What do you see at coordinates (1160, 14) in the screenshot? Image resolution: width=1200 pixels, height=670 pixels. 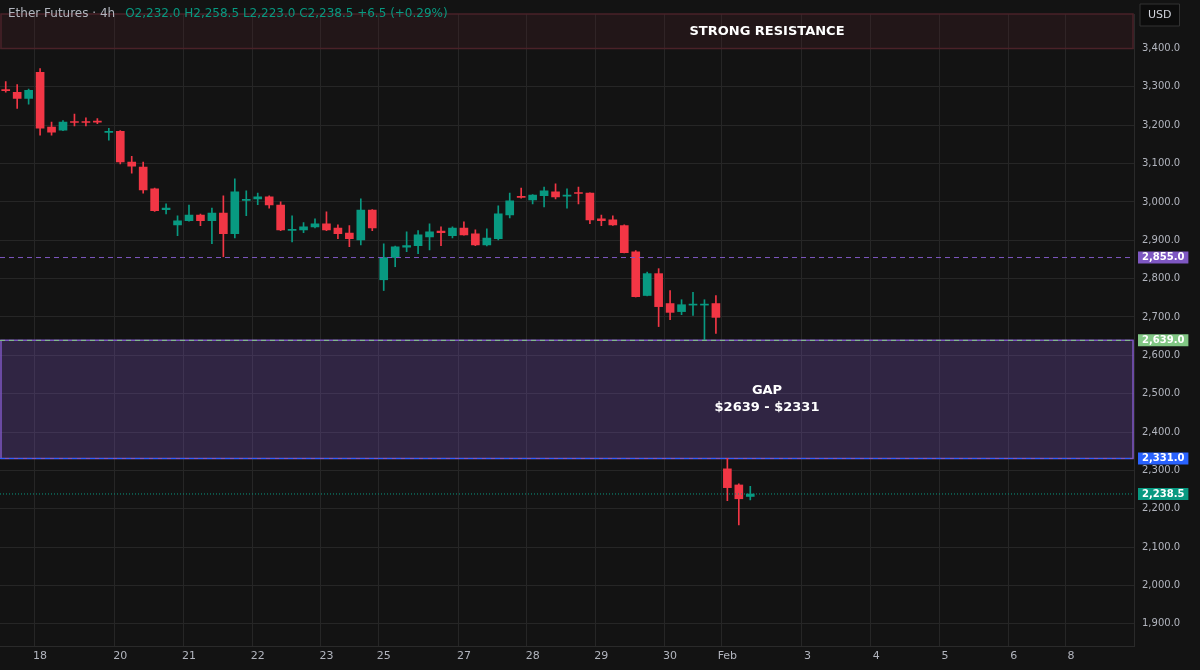 I see `text: USD` at bounding box center [1160, 14].